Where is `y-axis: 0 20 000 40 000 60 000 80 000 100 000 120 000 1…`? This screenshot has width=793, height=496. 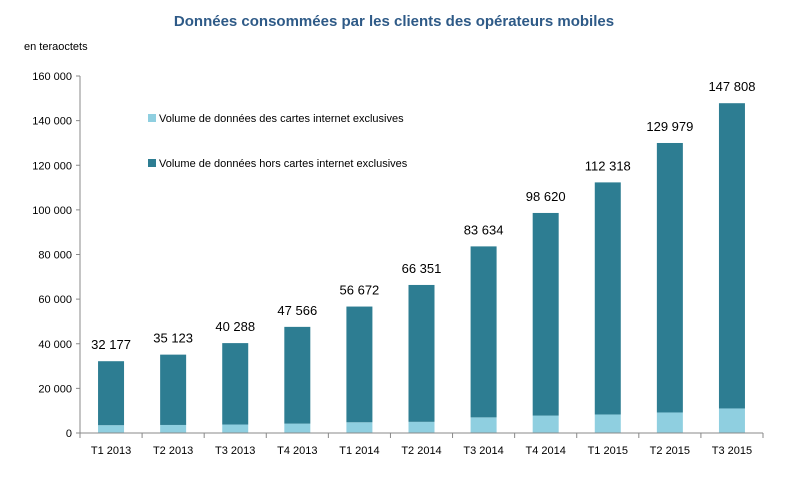 y-axis: 0 20 000 40 000 60 000 80 000 100 000 120 000 1… is located at coordinates (56, 255).